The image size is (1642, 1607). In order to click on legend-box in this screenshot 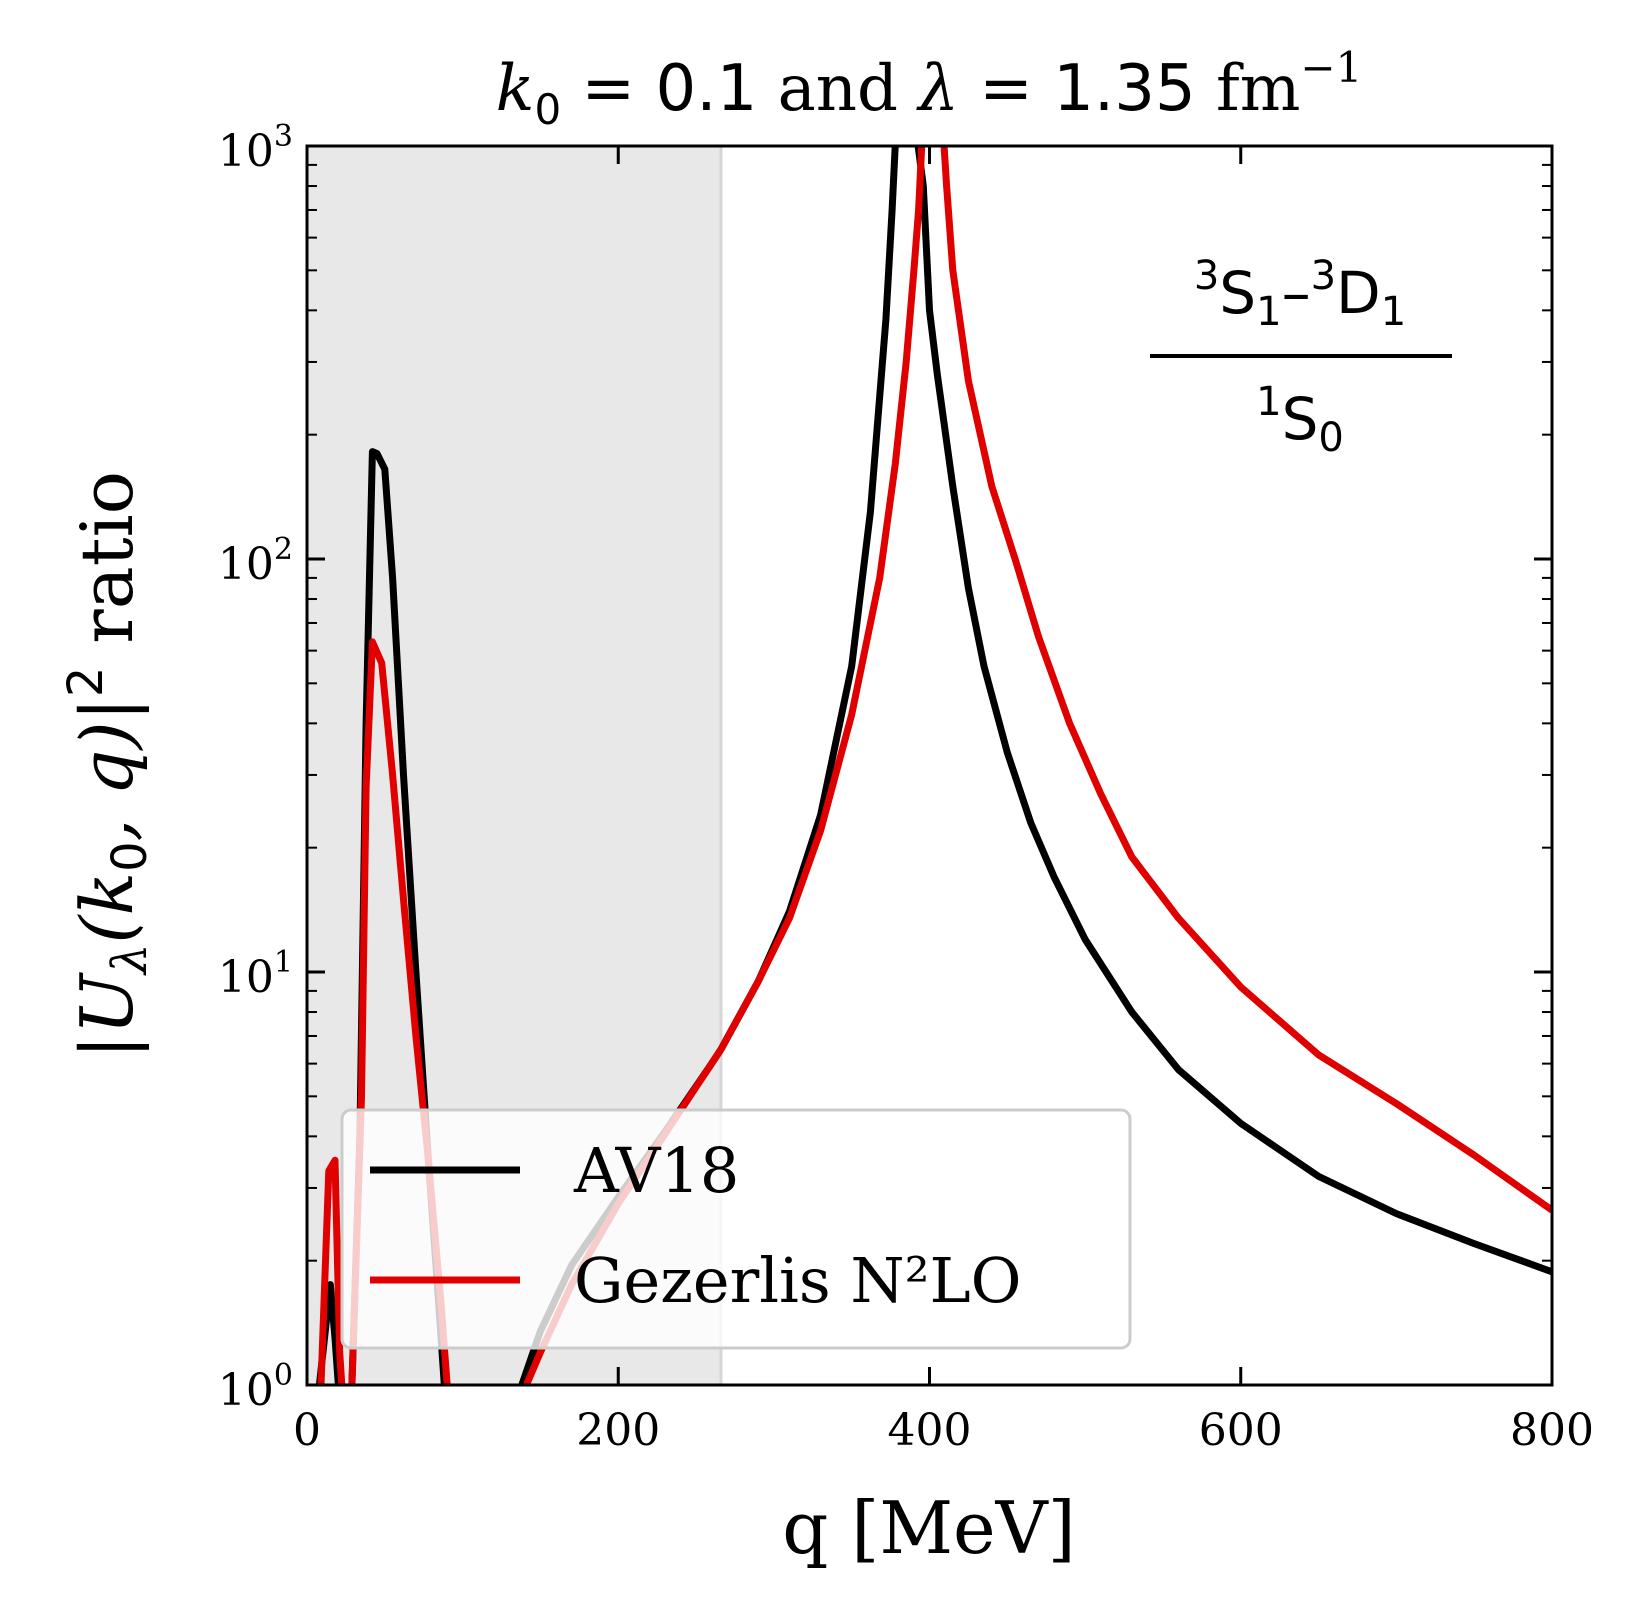, I will do `click(736, 1229)`.